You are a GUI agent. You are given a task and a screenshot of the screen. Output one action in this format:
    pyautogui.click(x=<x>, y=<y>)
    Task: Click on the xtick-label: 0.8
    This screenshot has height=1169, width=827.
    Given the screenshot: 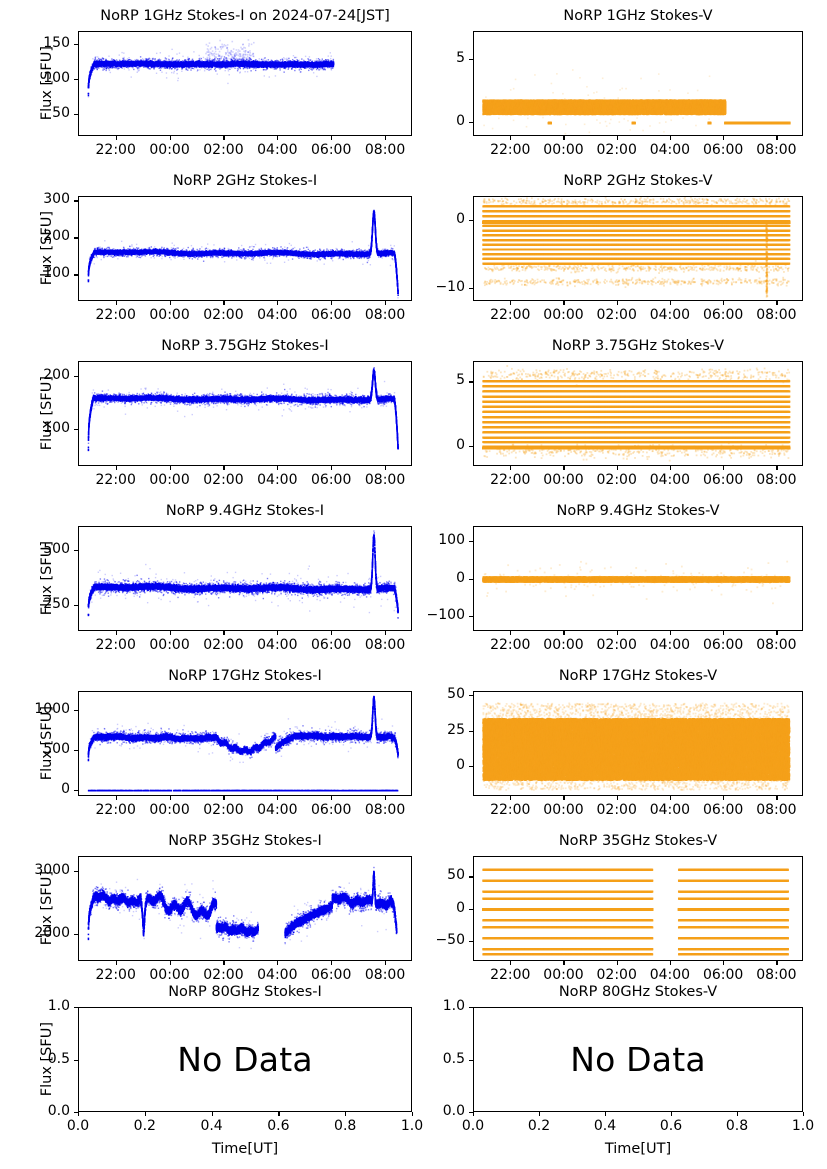 What is the action you would take?
    pyautogui.click(x=345, y=1126)
    